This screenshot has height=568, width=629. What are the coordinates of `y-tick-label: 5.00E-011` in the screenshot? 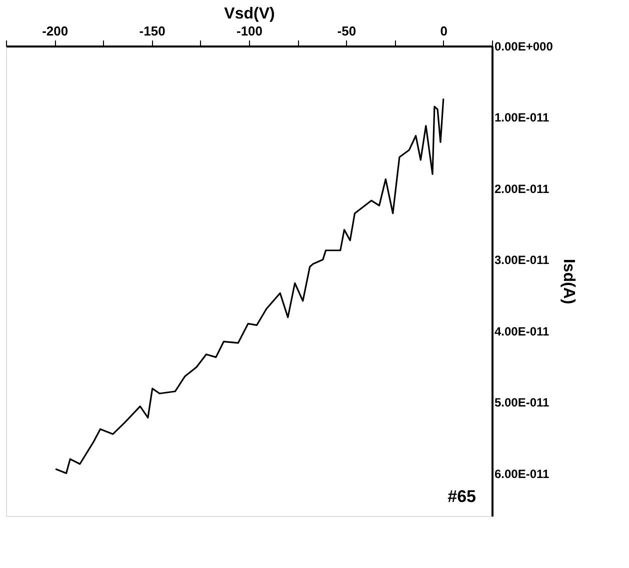 It's located at (522, 403).